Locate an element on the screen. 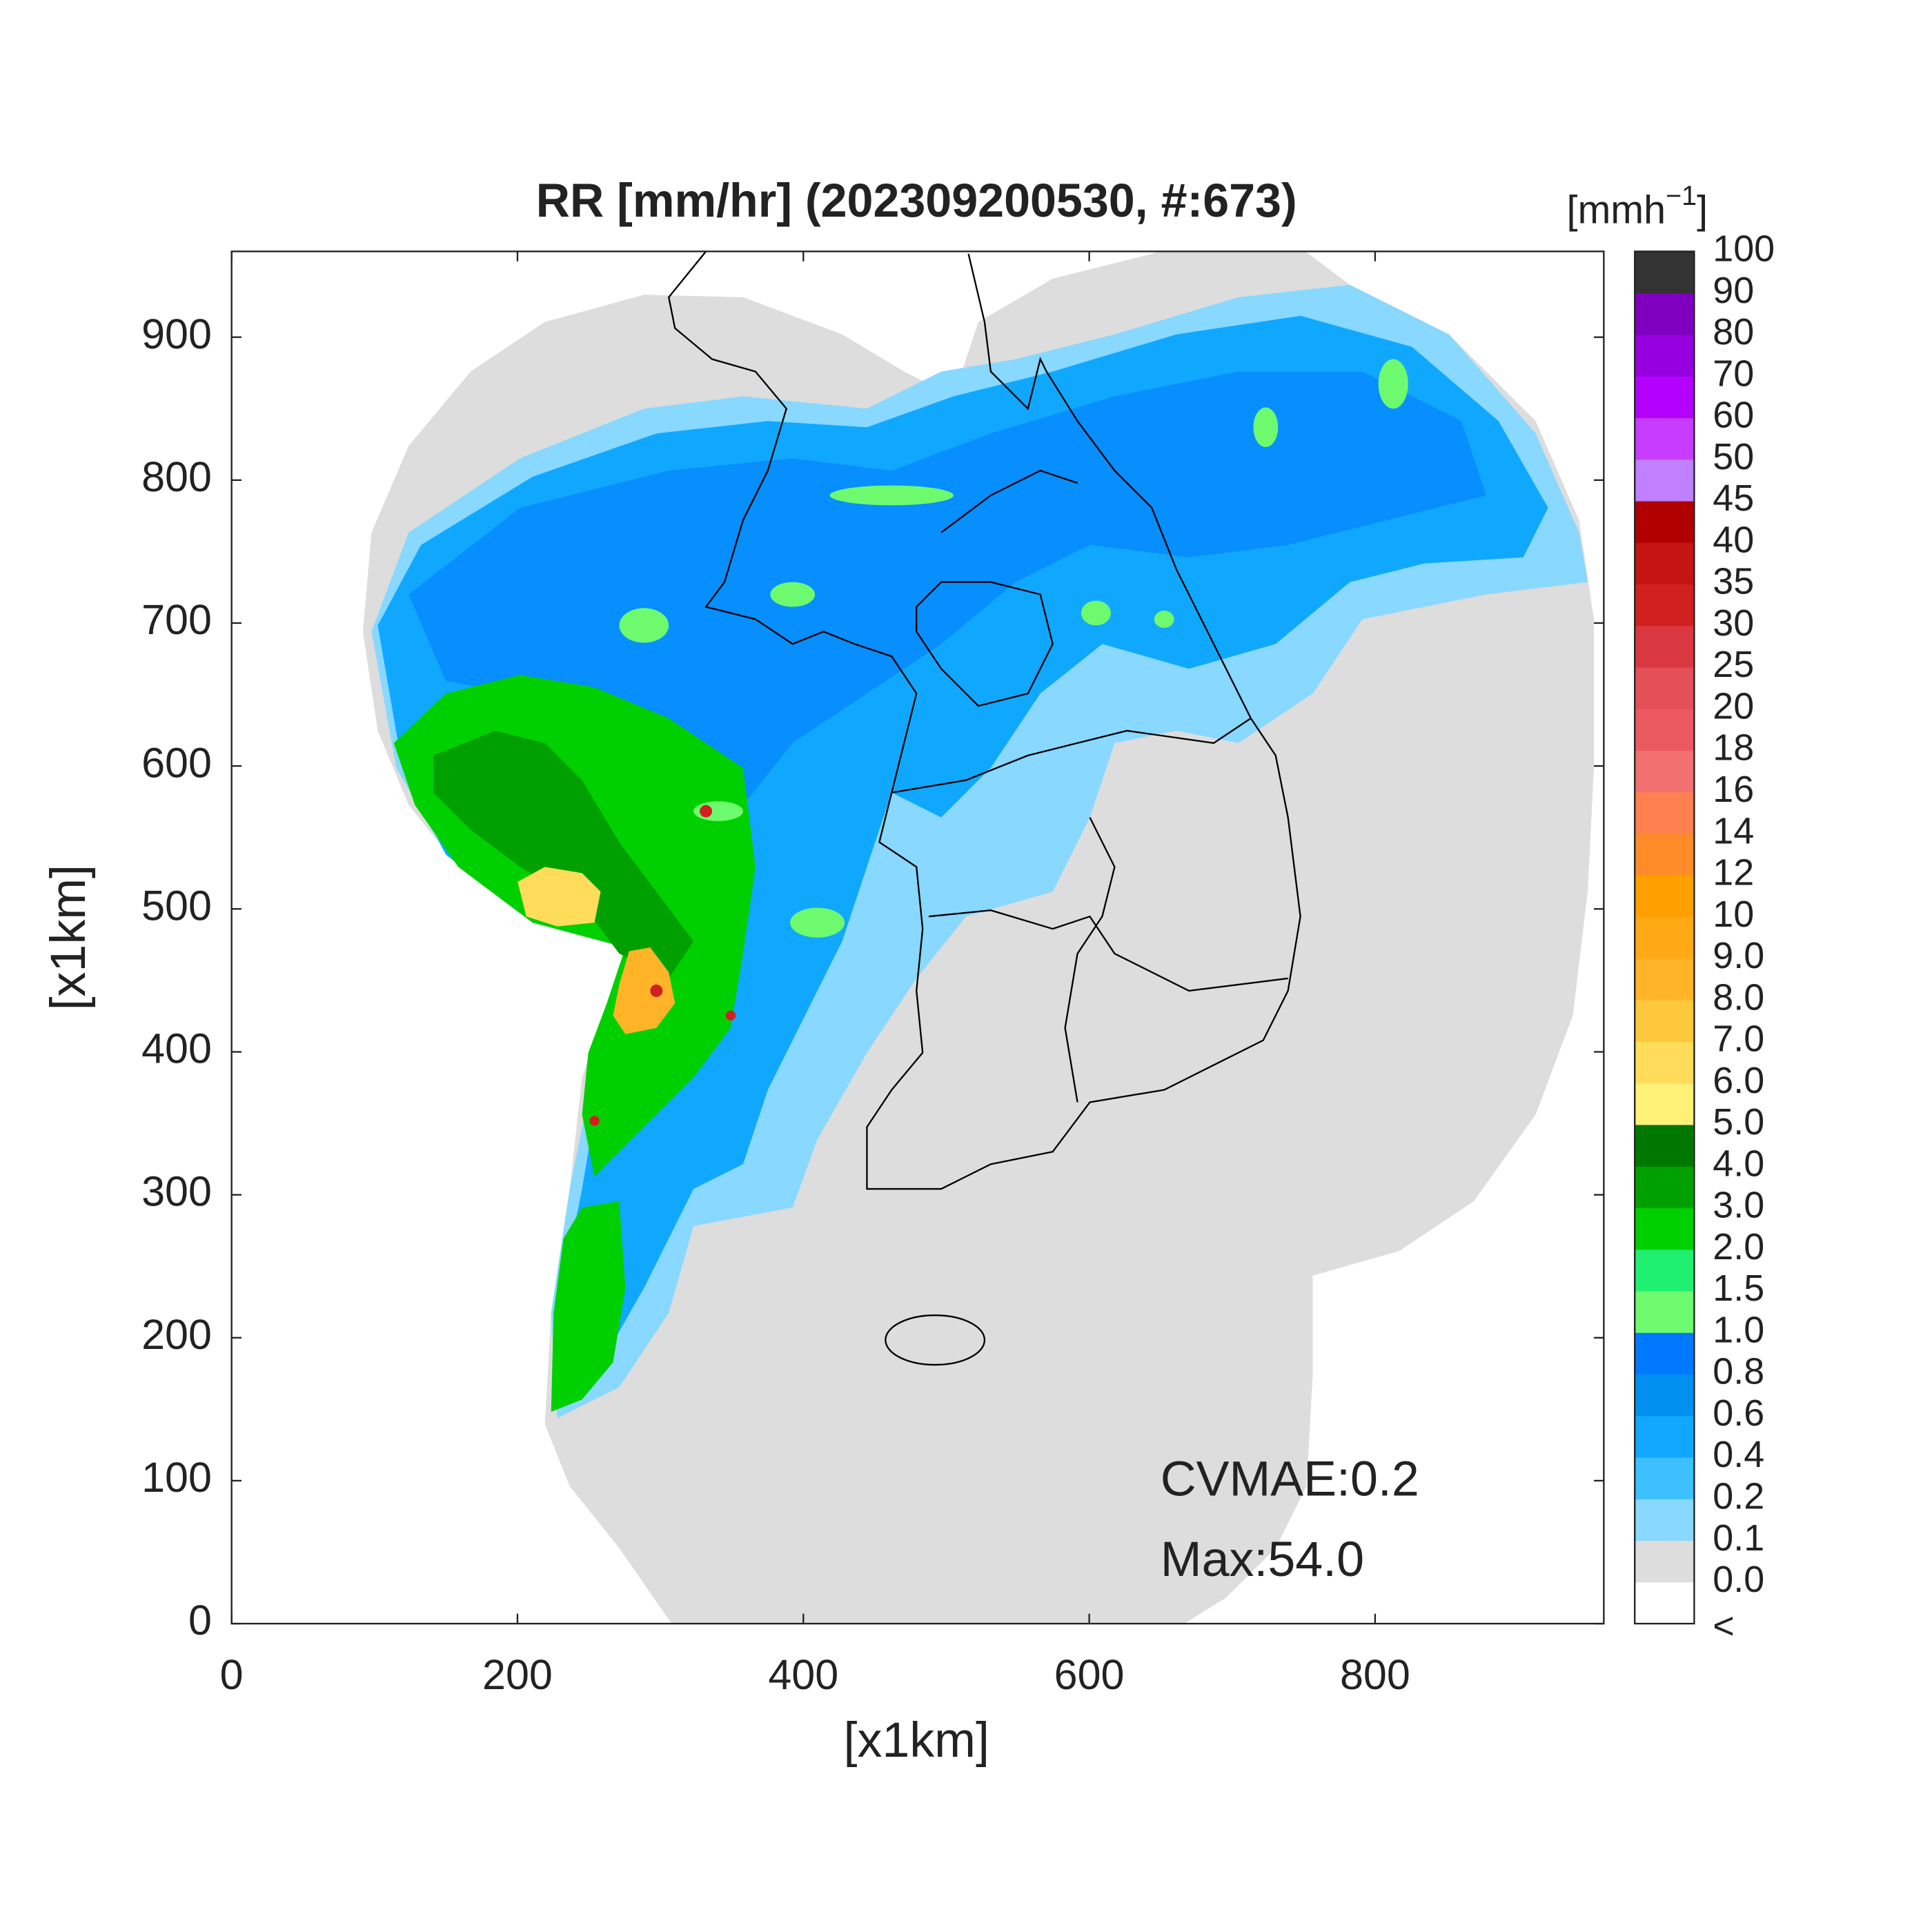  y-tick-label: 100 is located at coordinates (176, 1477).